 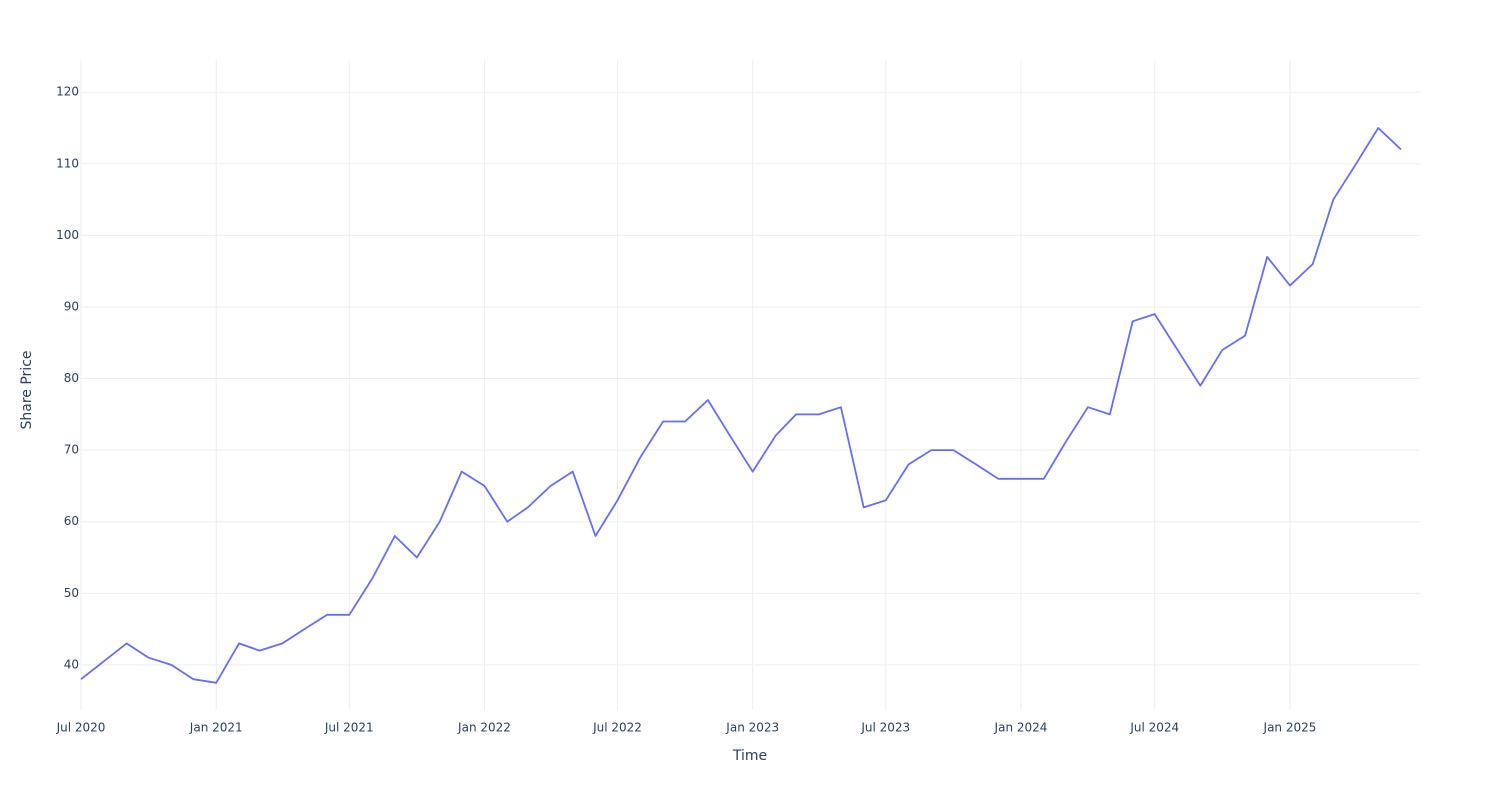 I want to click on x-axis-title: Time, so click(x=749, y=756).